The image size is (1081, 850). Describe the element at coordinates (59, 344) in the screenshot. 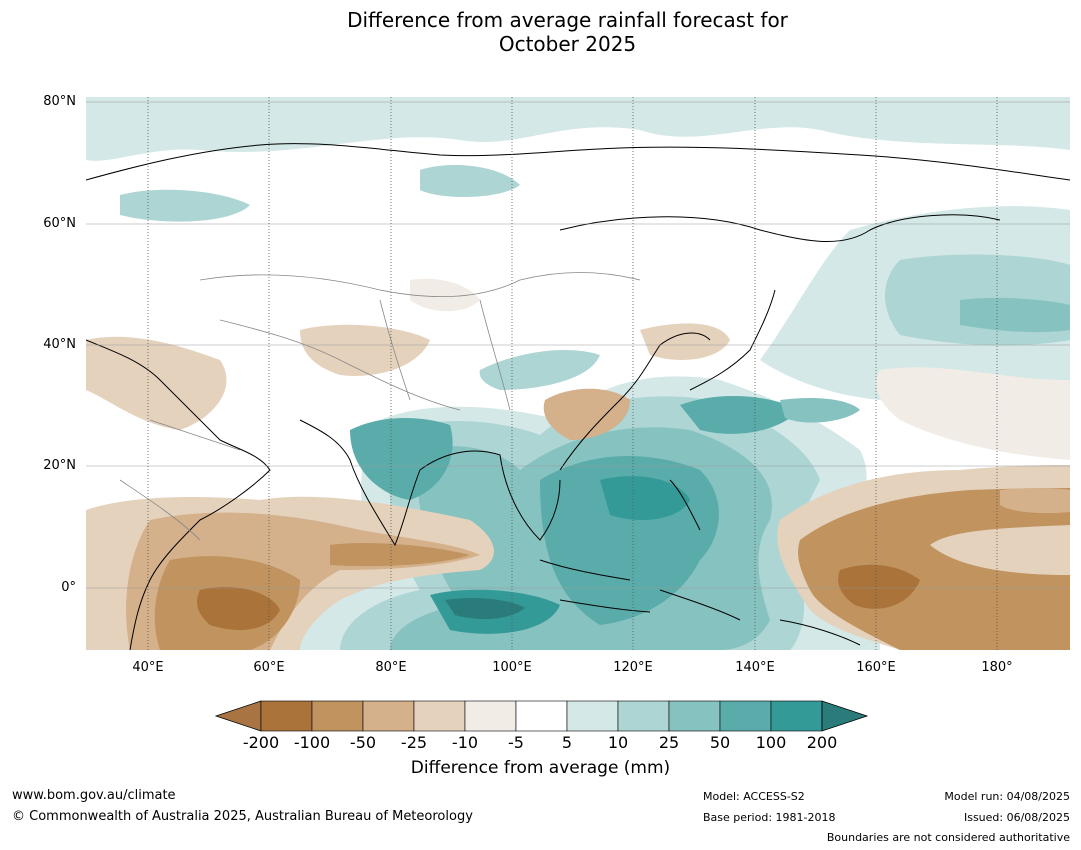

I see `lat-label: 40°N` at that location.